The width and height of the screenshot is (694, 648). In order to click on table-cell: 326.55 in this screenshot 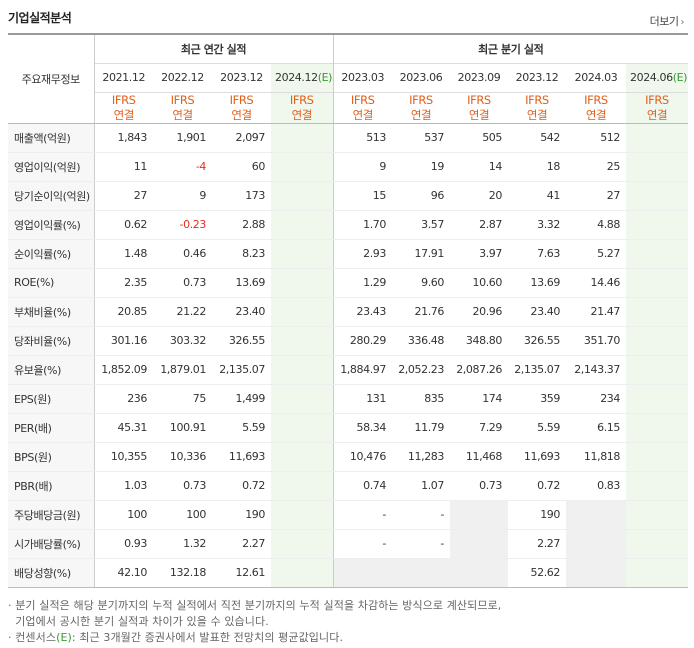, I will do `click(537, 341)`.